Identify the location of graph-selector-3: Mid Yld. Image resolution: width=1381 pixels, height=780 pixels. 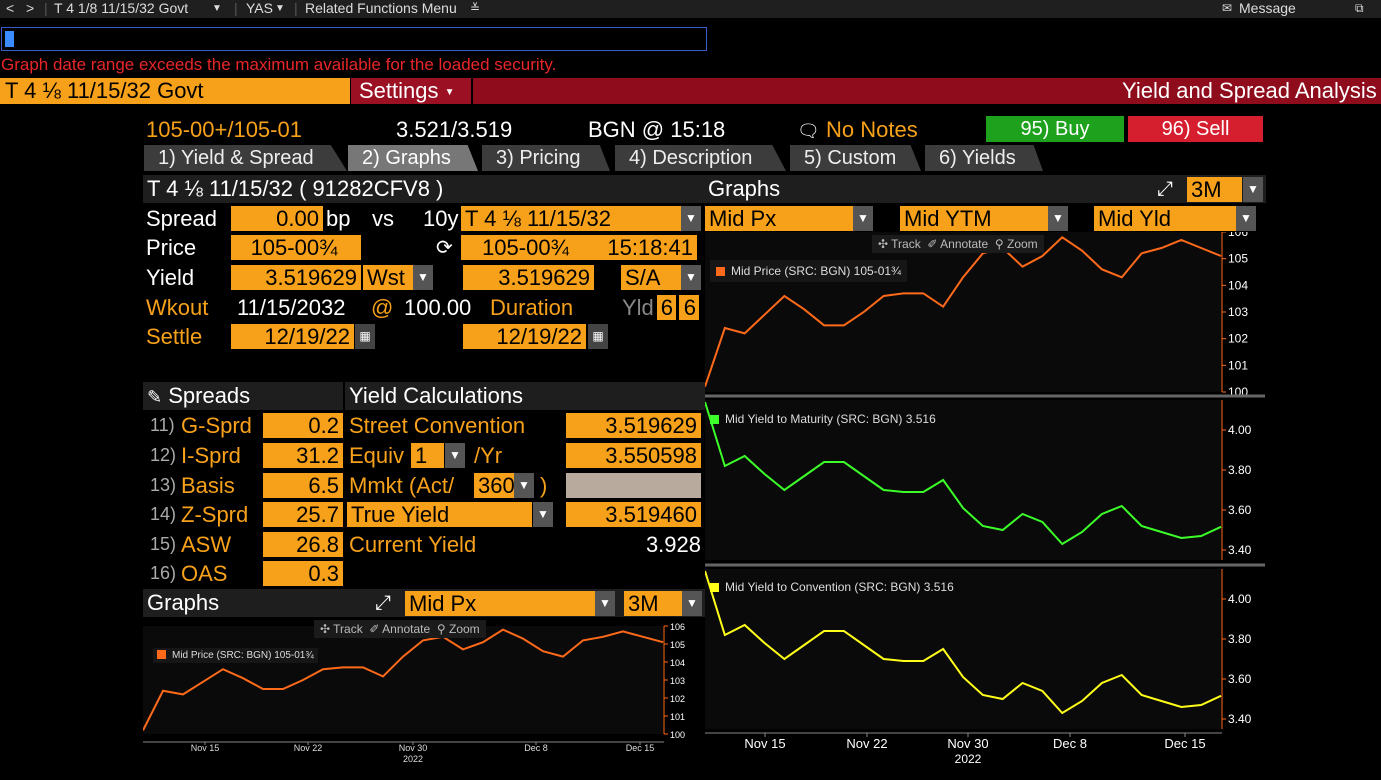
(1165, 218).